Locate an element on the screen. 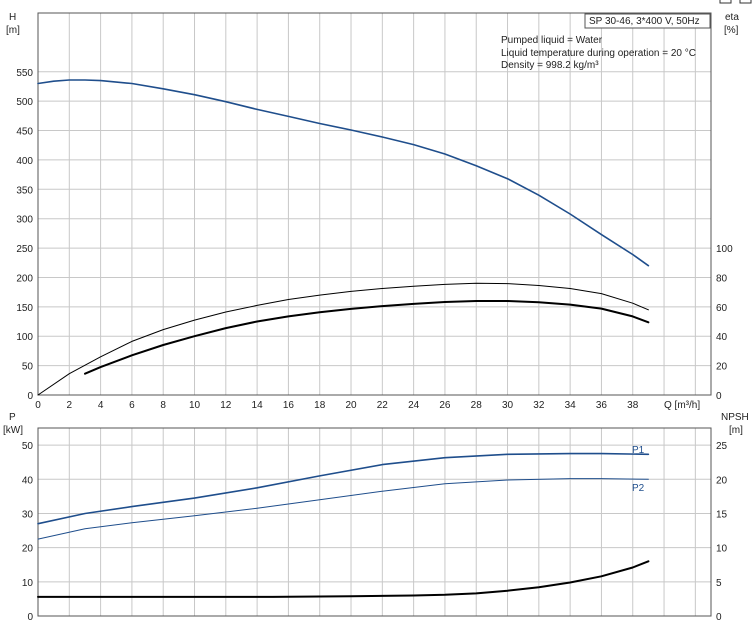 The image size is (756, 627). top-left-tick-label: 350 is located at coordinates (24, 190).